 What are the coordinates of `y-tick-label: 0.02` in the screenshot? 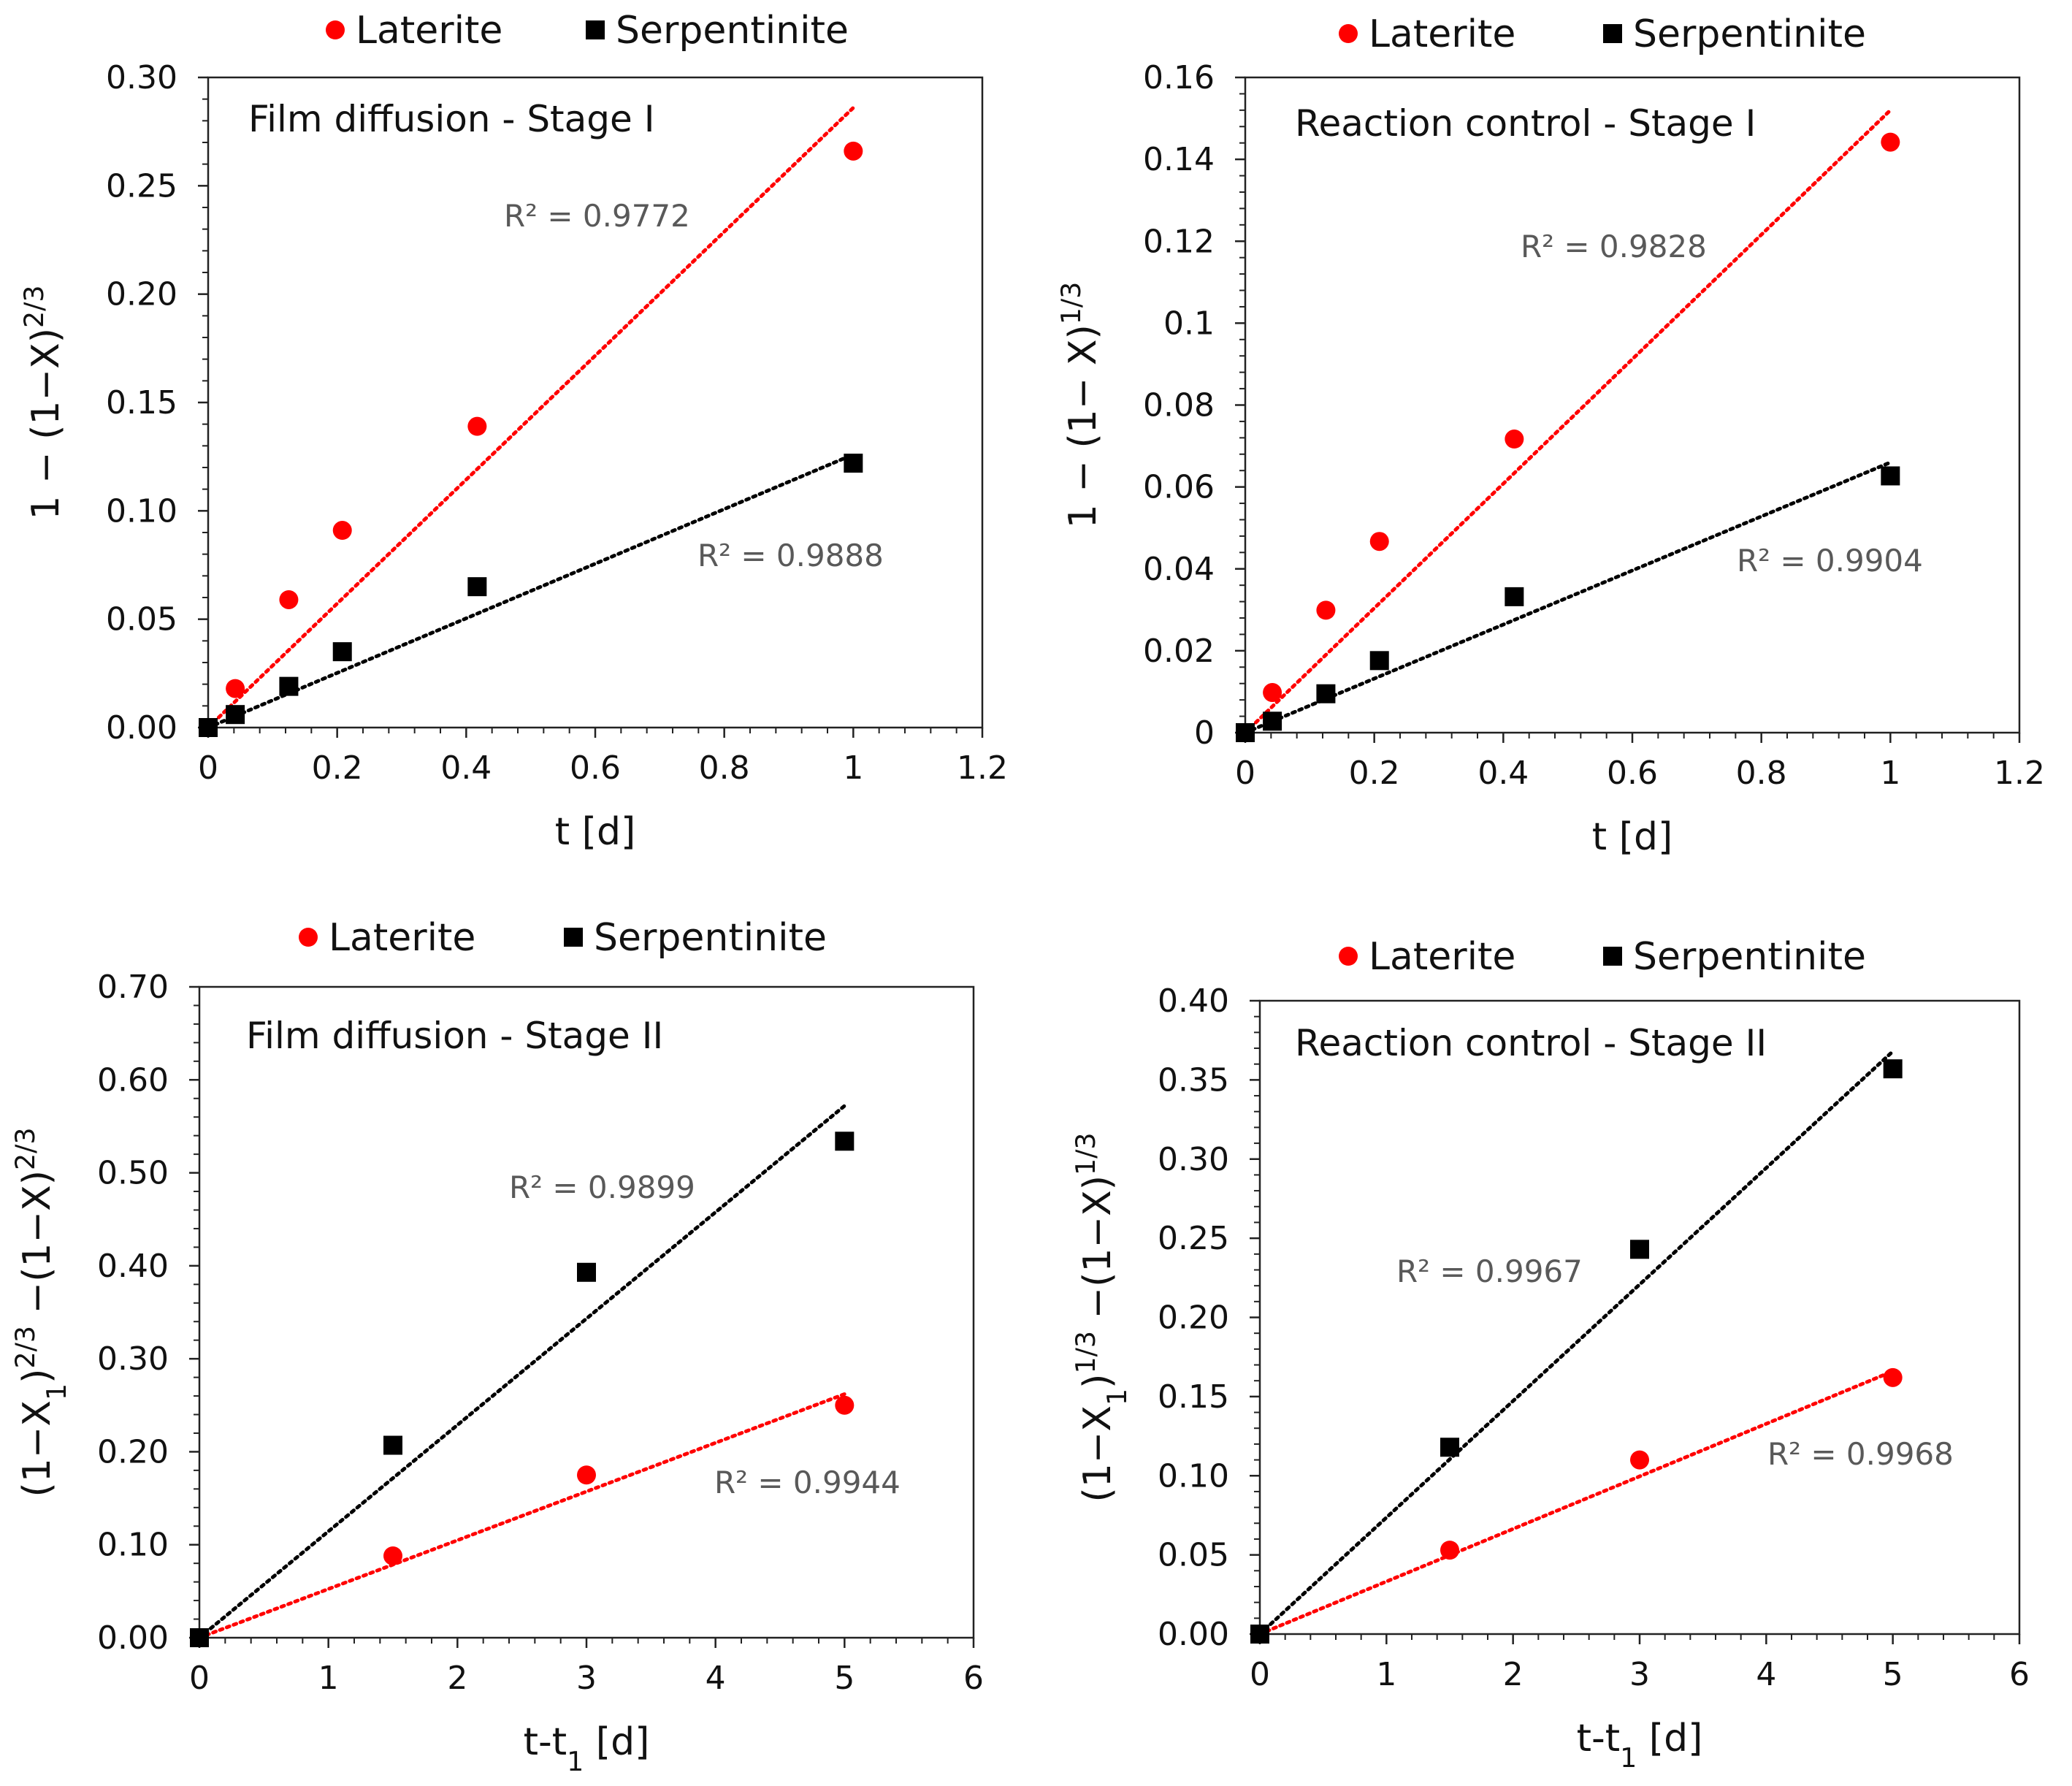 It's located at (1179, 651).